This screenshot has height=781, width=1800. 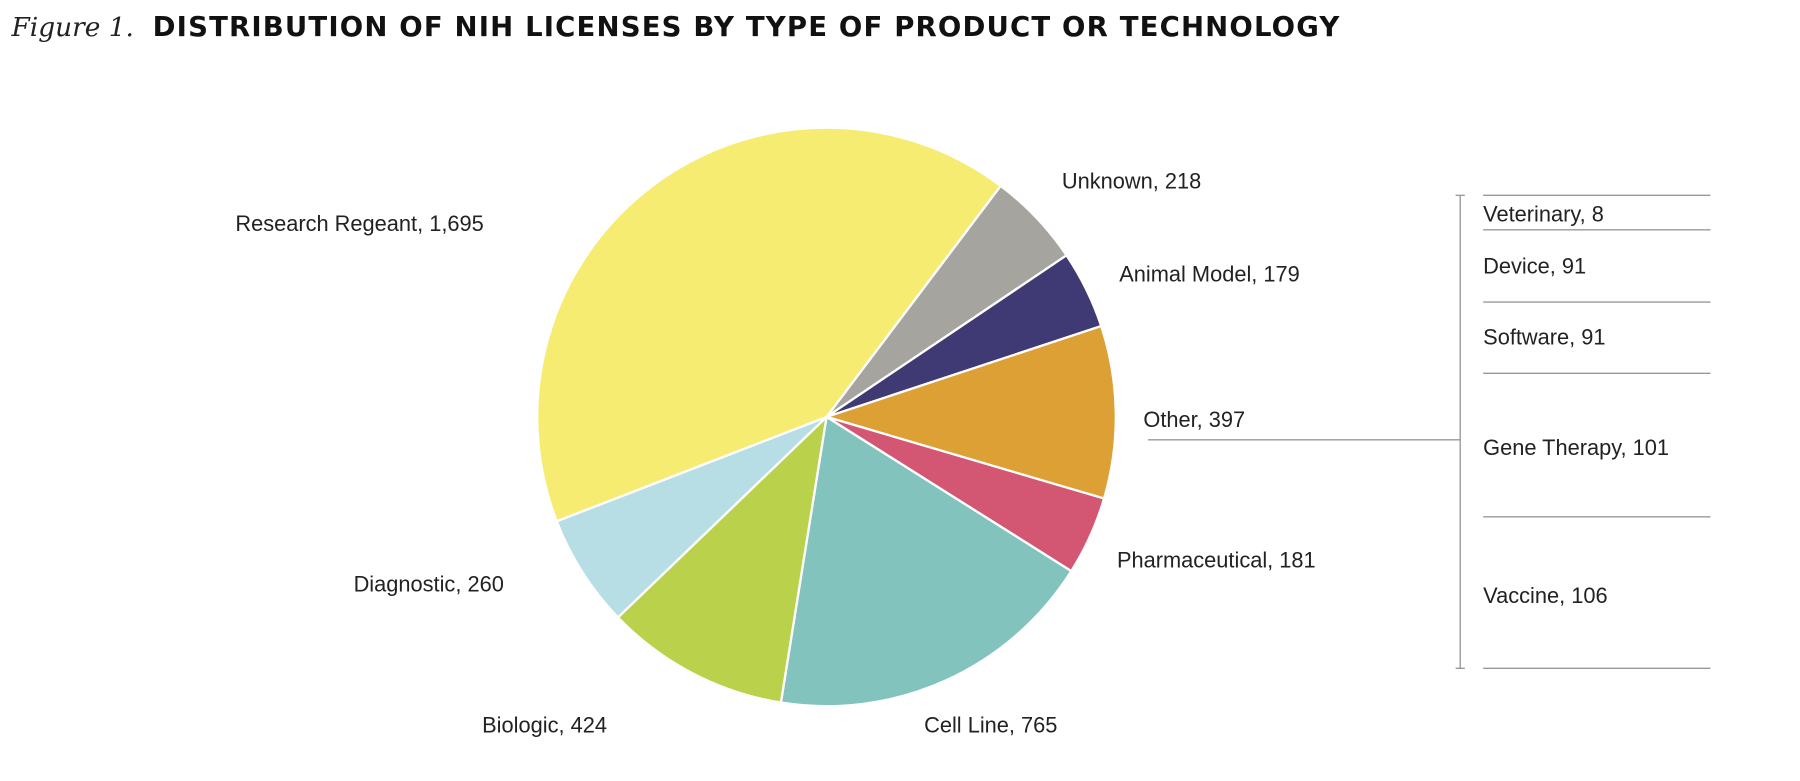 I want to click on slice-label-research-regeant: Research Regeant, 1,695, so click(x=359, y=223).